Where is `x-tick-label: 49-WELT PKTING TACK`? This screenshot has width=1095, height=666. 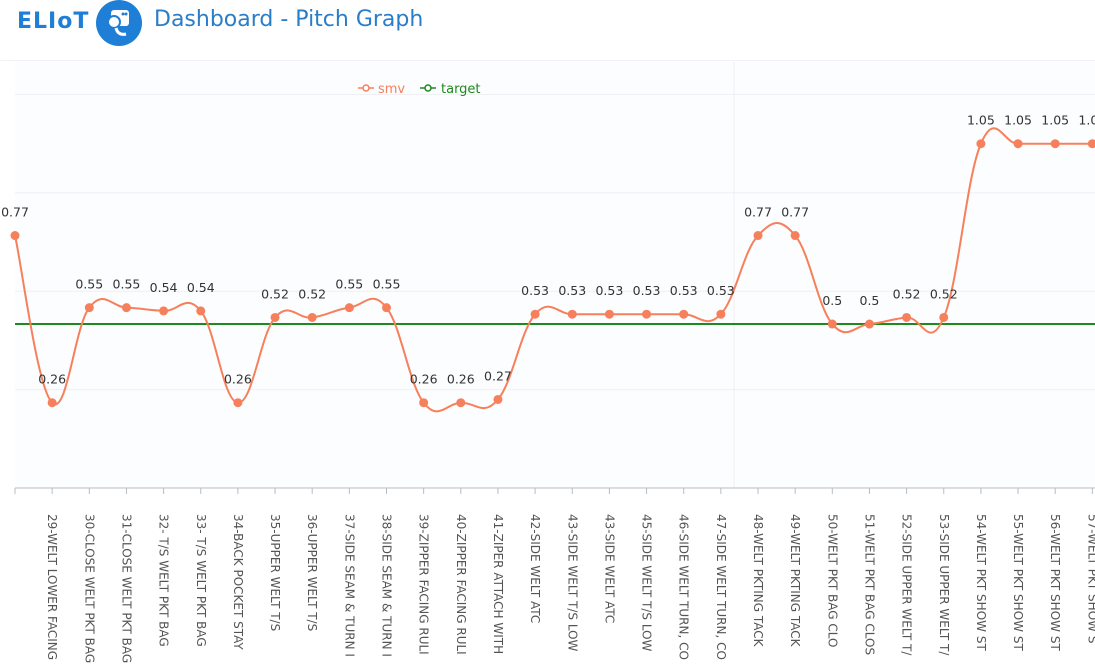 x-tick-label: 49-WELT PKTING TACK is located at coordinates (795, 581).